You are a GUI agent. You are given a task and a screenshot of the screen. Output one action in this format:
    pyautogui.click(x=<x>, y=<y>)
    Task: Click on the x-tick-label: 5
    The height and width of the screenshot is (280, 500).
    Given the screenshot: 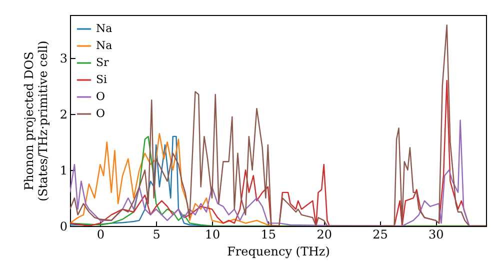 What is the action you would take?
    pyautogui.click(x=156, y=235)
    